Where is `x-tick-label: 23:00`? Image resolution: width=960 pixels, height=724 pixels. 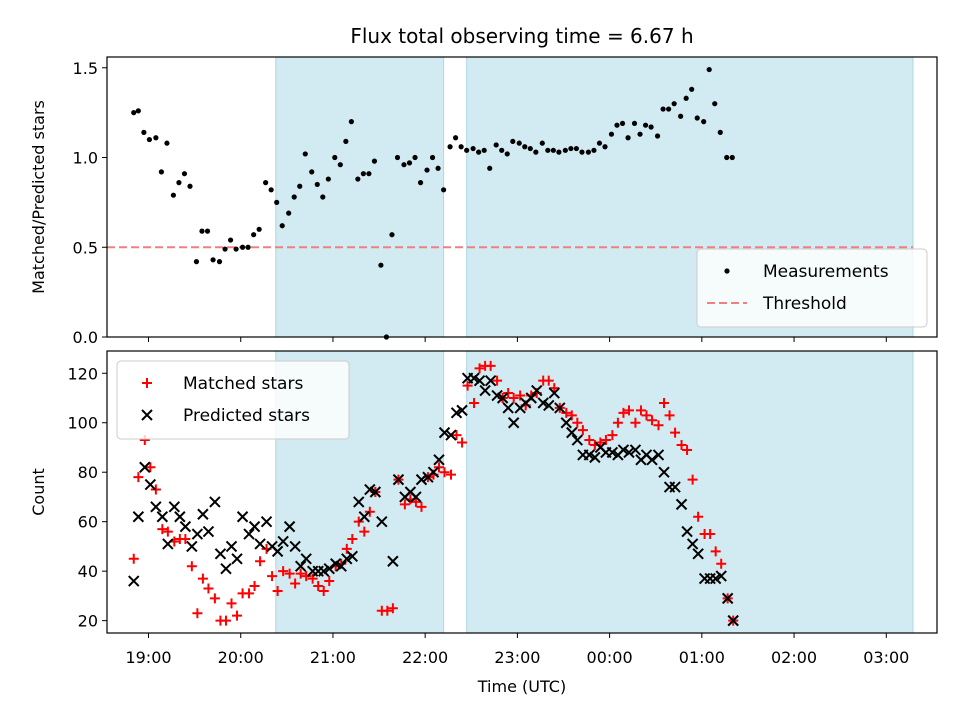
x-tick-label: 23:00 is located at coordinates (517, 657).